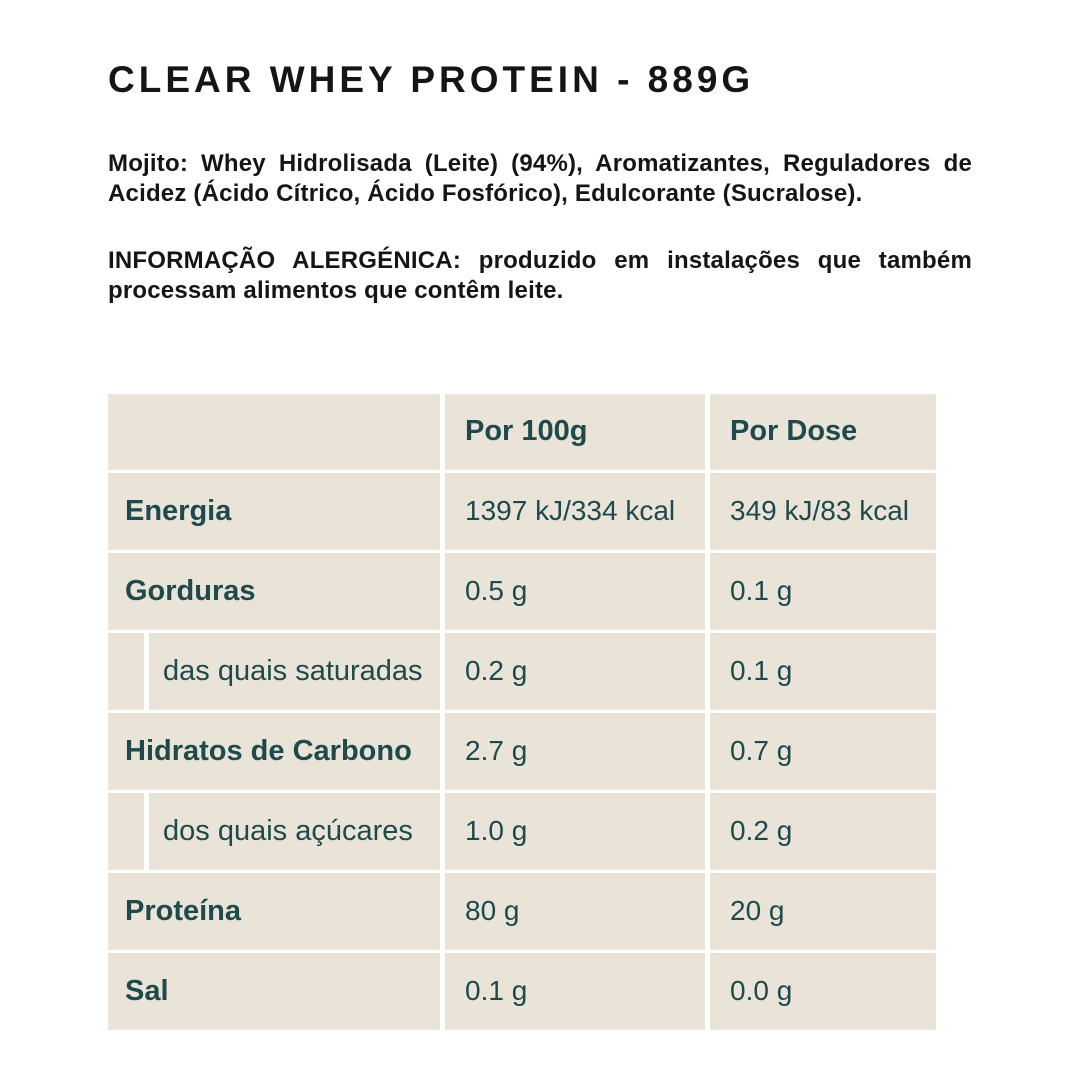 This screenshot has height=1080, width=1080. I want to click on row-saturadas-per-dose: 0.1 g, so click(823, 671).